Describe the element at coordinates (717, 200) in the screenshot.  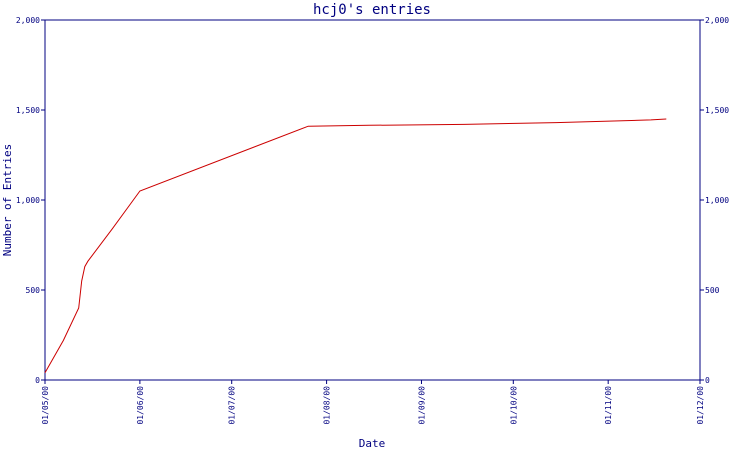
I see `y-tick-label-right: 1,000` at that location.